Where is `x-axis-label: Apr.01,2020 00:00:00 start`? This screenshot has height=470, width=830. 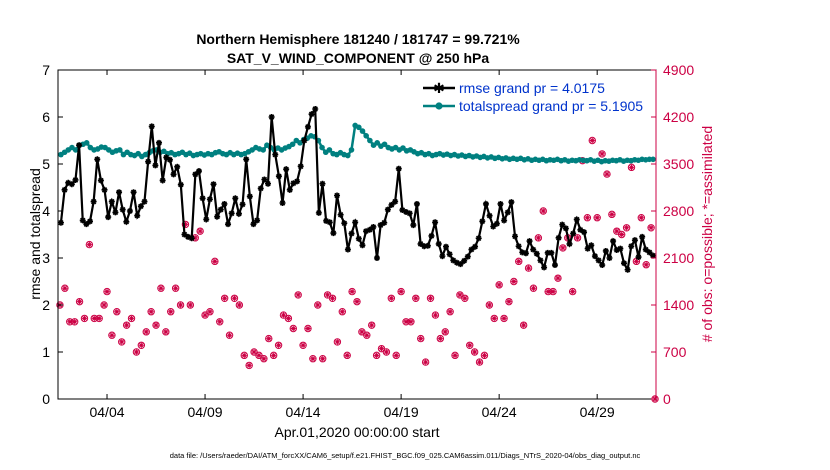 x-axis-label: Apr.01,2020 00:00:00 start is located at coordinates (356, 432).